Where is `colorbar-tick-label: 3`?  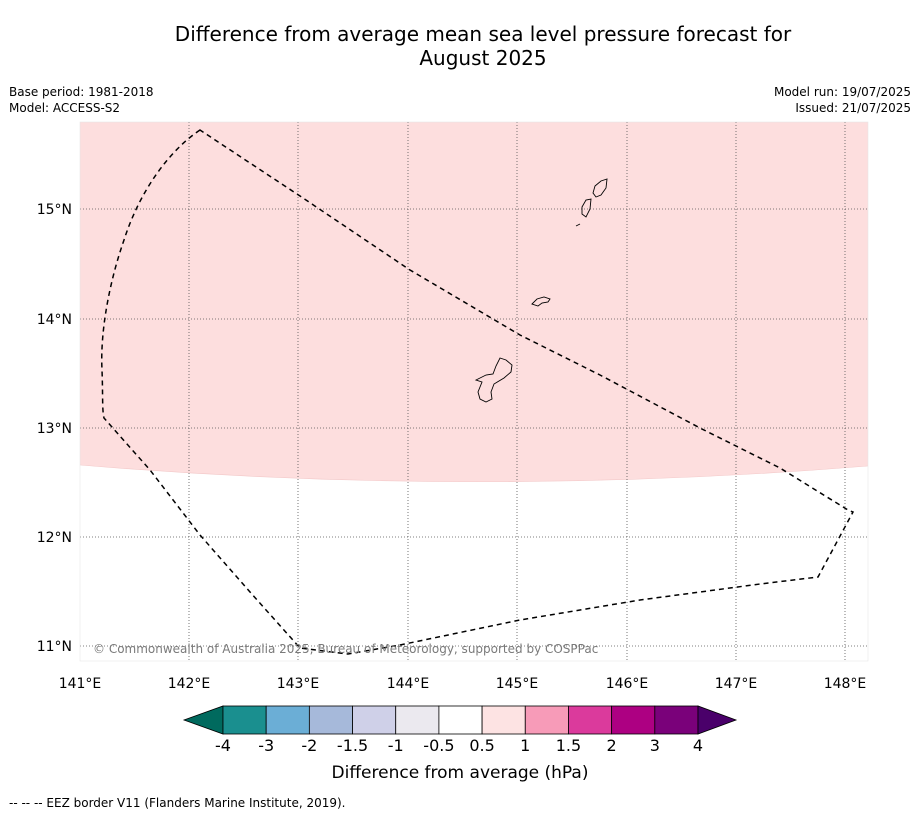
colorbar-tick-label: 3 is located at coordinates (655, 745).